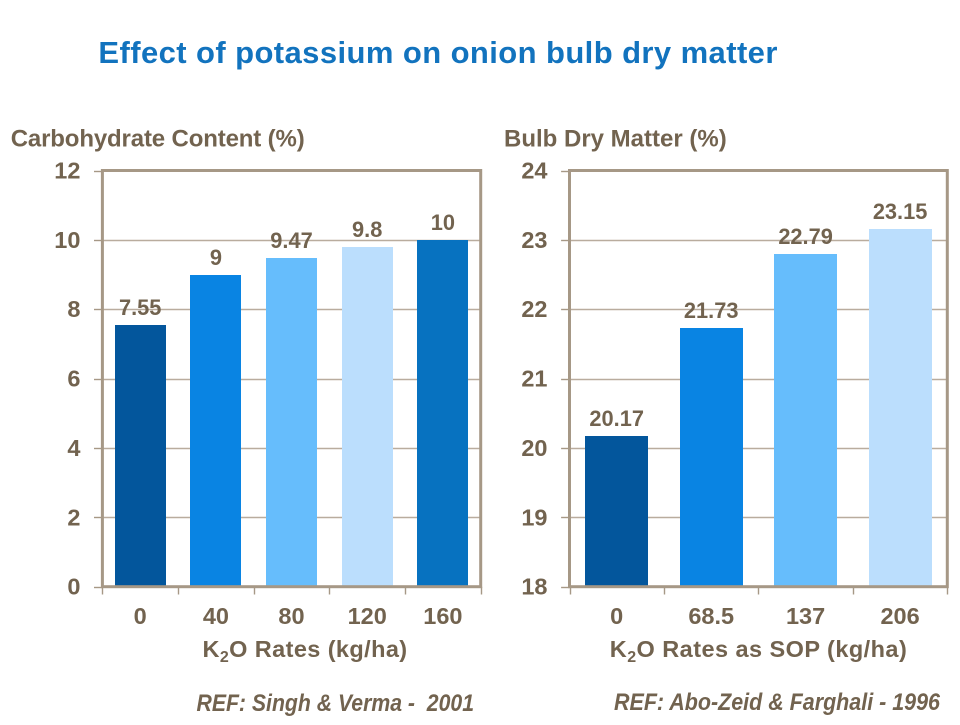 This screenshot has width=960, height=725. Describe the element at coordinates (304, 651) in the screenshot. I see `svg-text: K2O Rates (kg/ha)` at that location.